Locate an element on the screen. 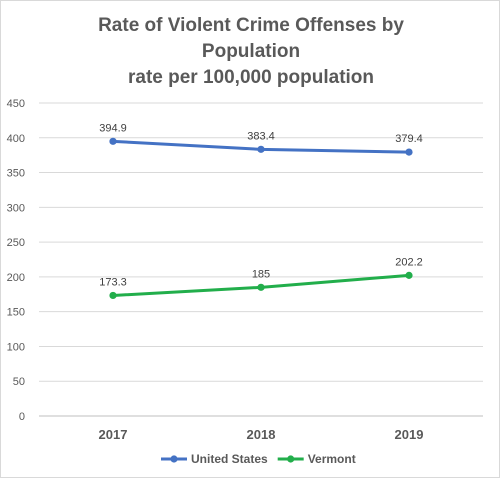 The image size is (500, 484). y-tick-label: 100 is located at coordinates (16, 347).